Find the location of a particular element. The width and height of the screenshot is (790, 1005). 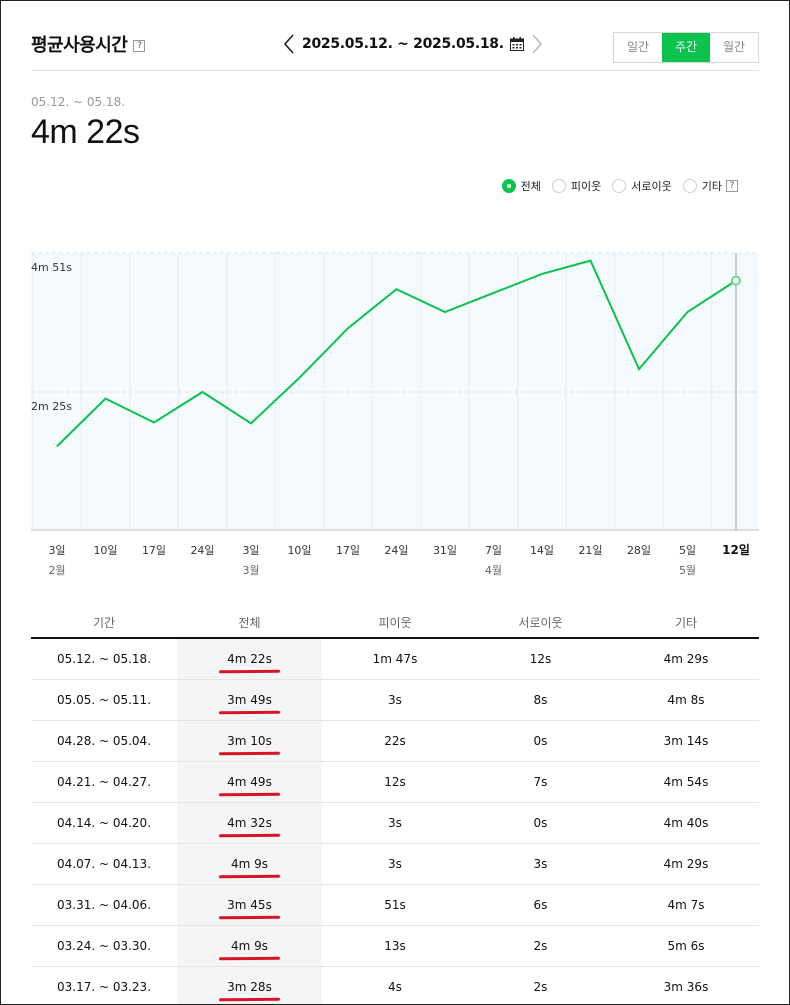

cell-period: 03.24. ~ 03.30. is located at coordinates (104, 946).